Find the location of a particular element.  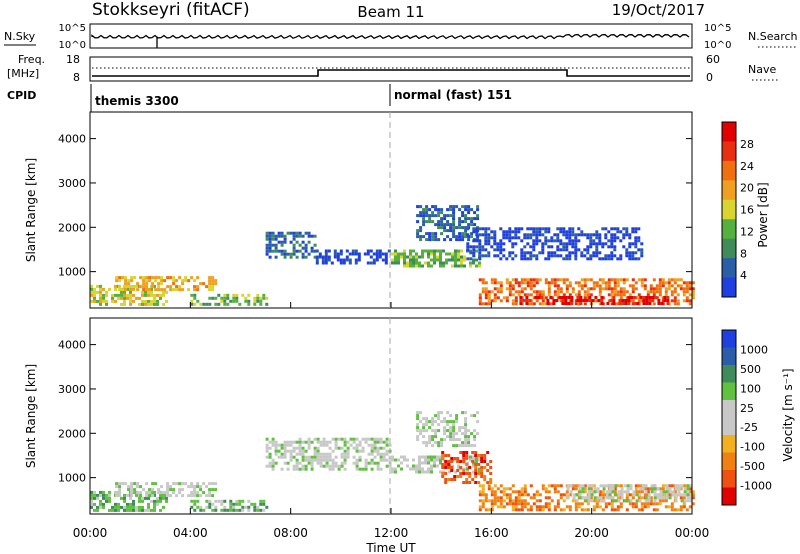

colorbar-swatch is located at coordinates (729, 374).